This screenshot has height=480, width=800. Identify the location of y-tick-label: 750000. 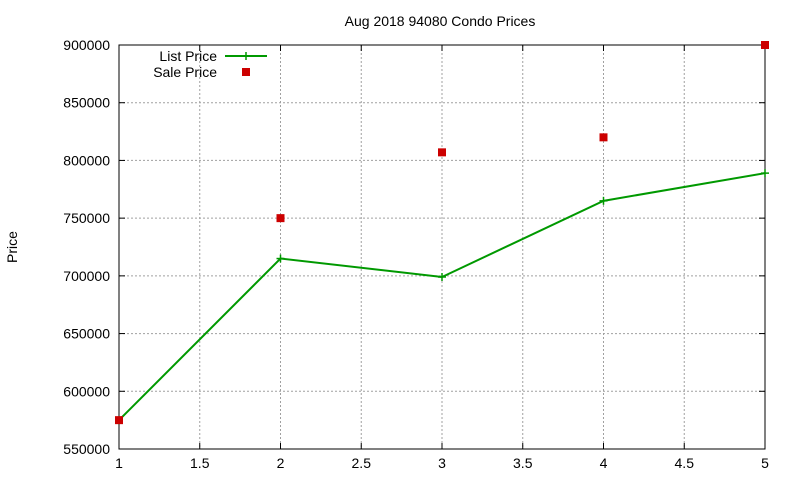
(86, 218).